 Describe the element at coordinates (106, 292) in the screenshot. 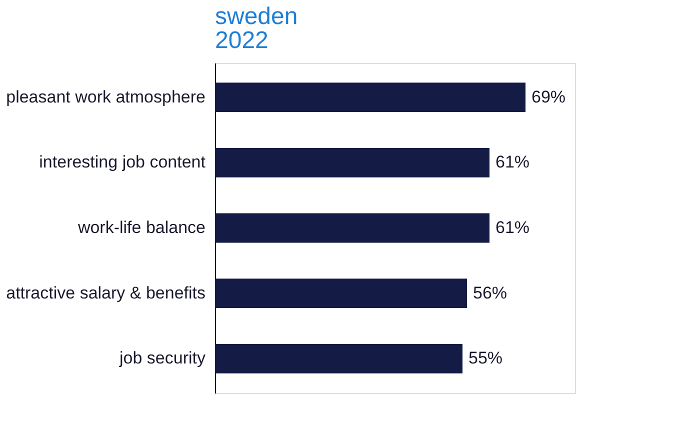

I see `y-tick-label: attractive salary & benefits` at that location.